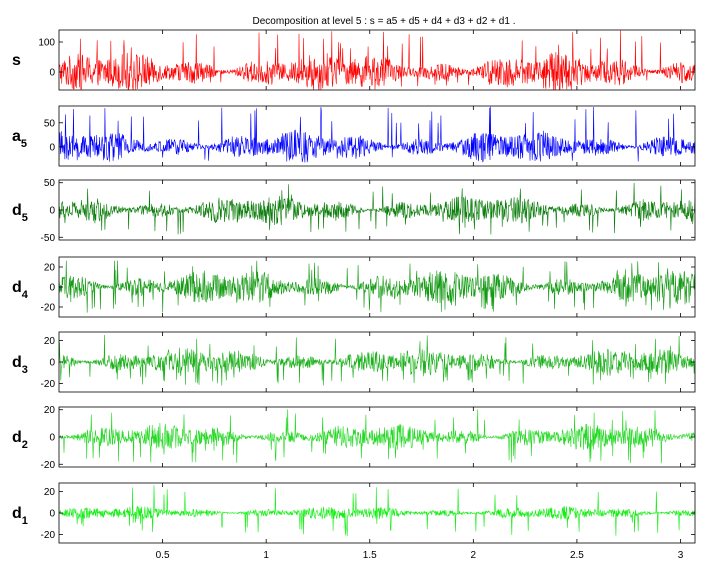  What do you see at coordinates (20, 213) in the screenshot?
I see `row-label-d5: d5` at bounding box center [20, 213].